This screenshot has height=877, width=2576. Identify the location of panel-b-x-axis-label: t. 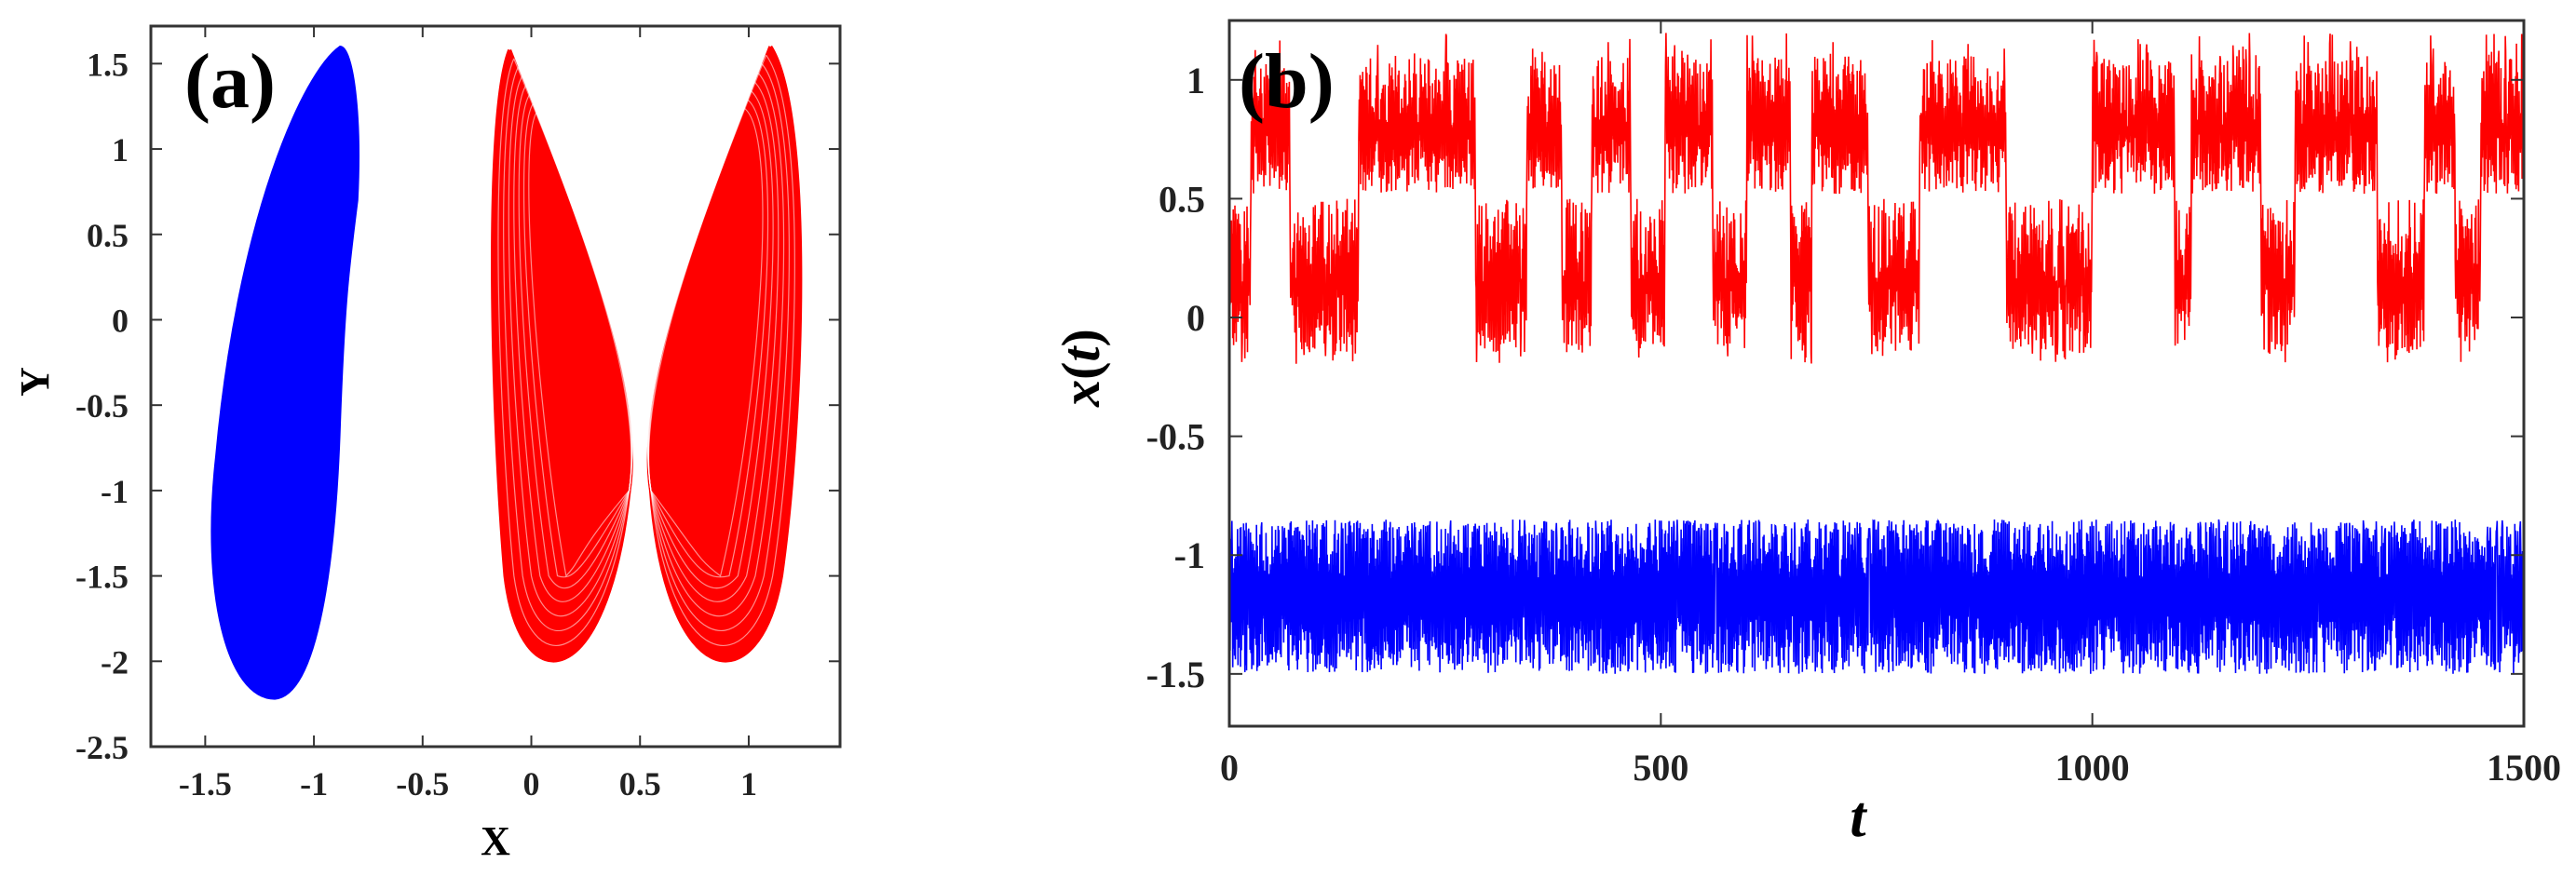
(1858, 817).